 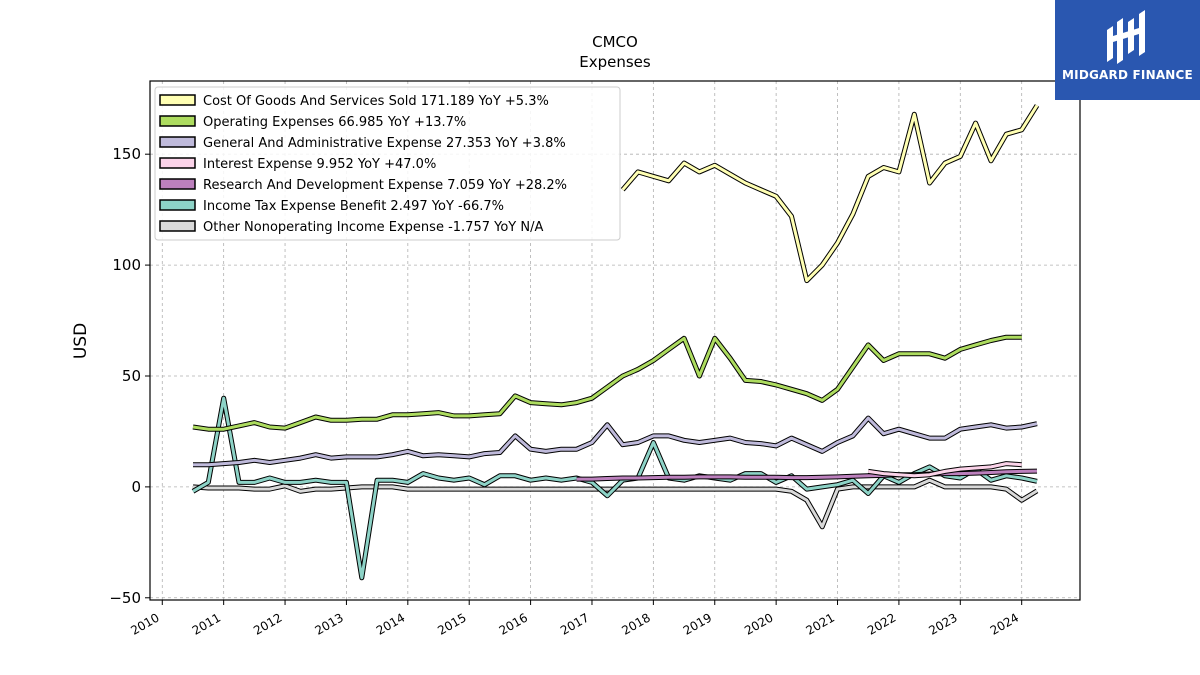 I want to click on chart-title: CMCO, so click(x=615, y=42).